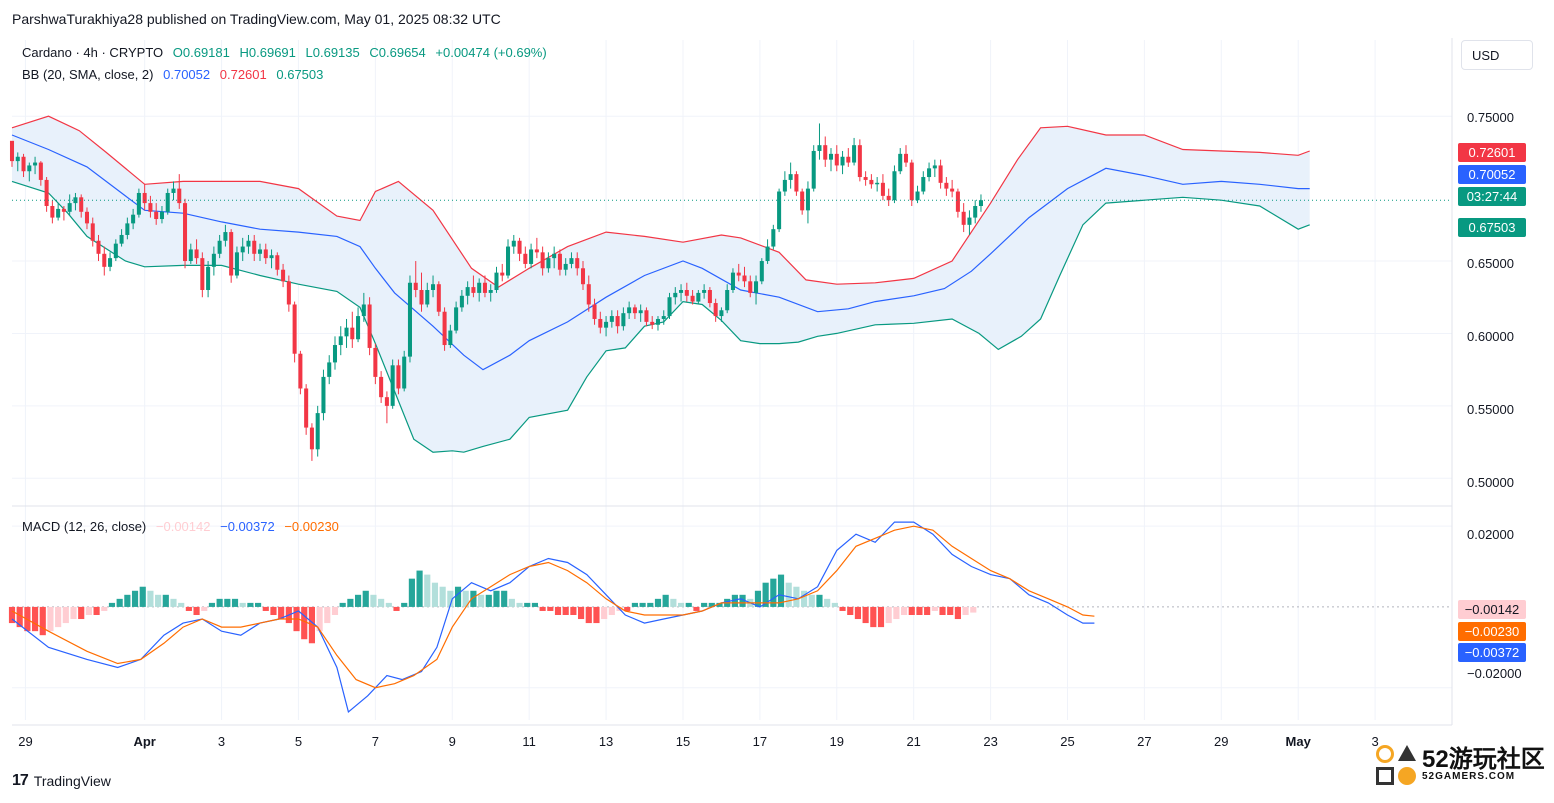  Describe the element at coordinates (1490, 117) in the screenshot. I see `price-tick: 0.75000` at that location.